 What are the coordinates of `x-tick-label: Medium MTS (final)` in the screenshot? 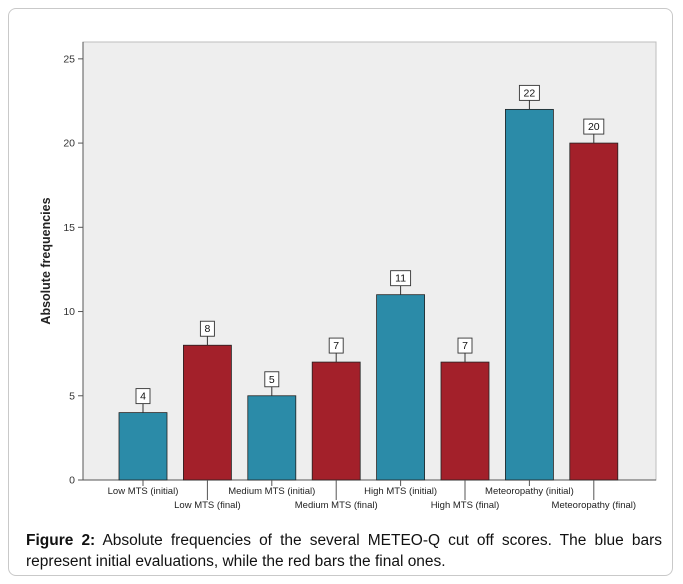 It's located at (336, 505).